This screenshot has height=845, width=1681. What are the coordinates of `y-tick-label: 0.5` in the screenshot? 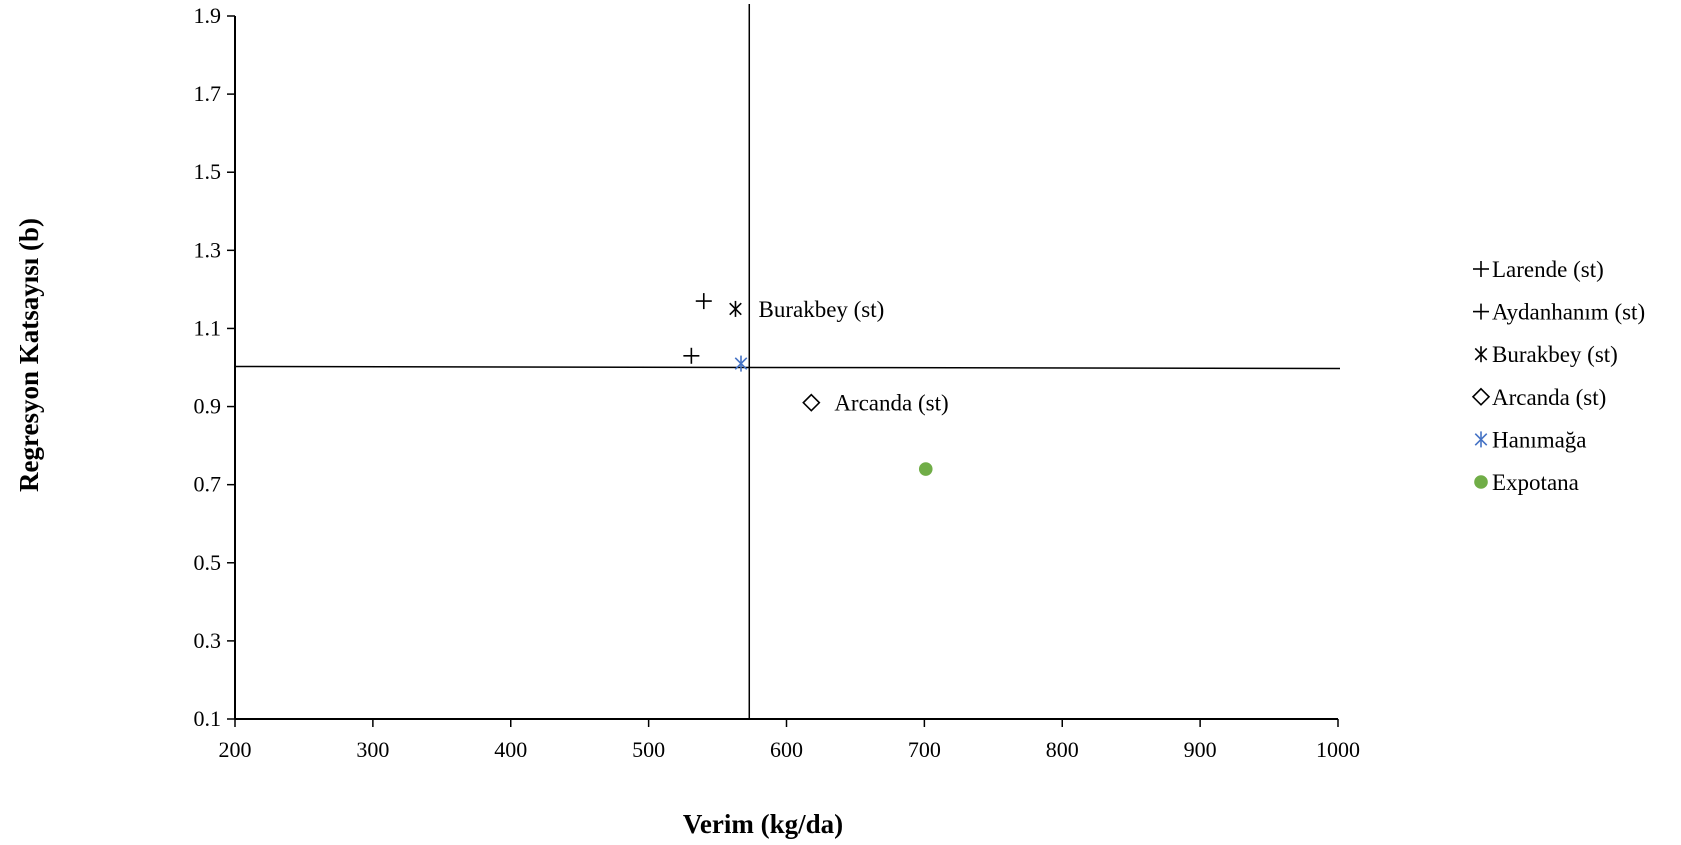 It's located at (208, 562).